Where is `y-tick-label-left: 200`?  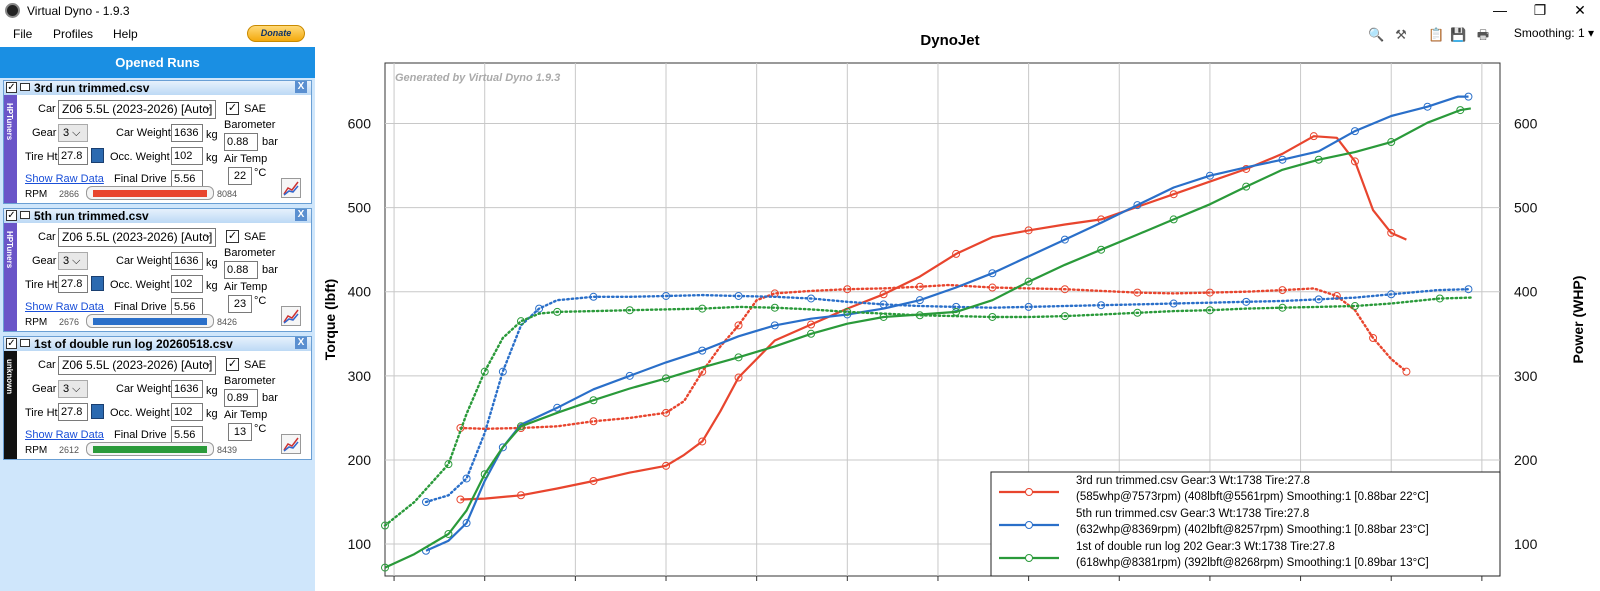
y-tick-label-left: 200 is located at coordinates (360, 460).